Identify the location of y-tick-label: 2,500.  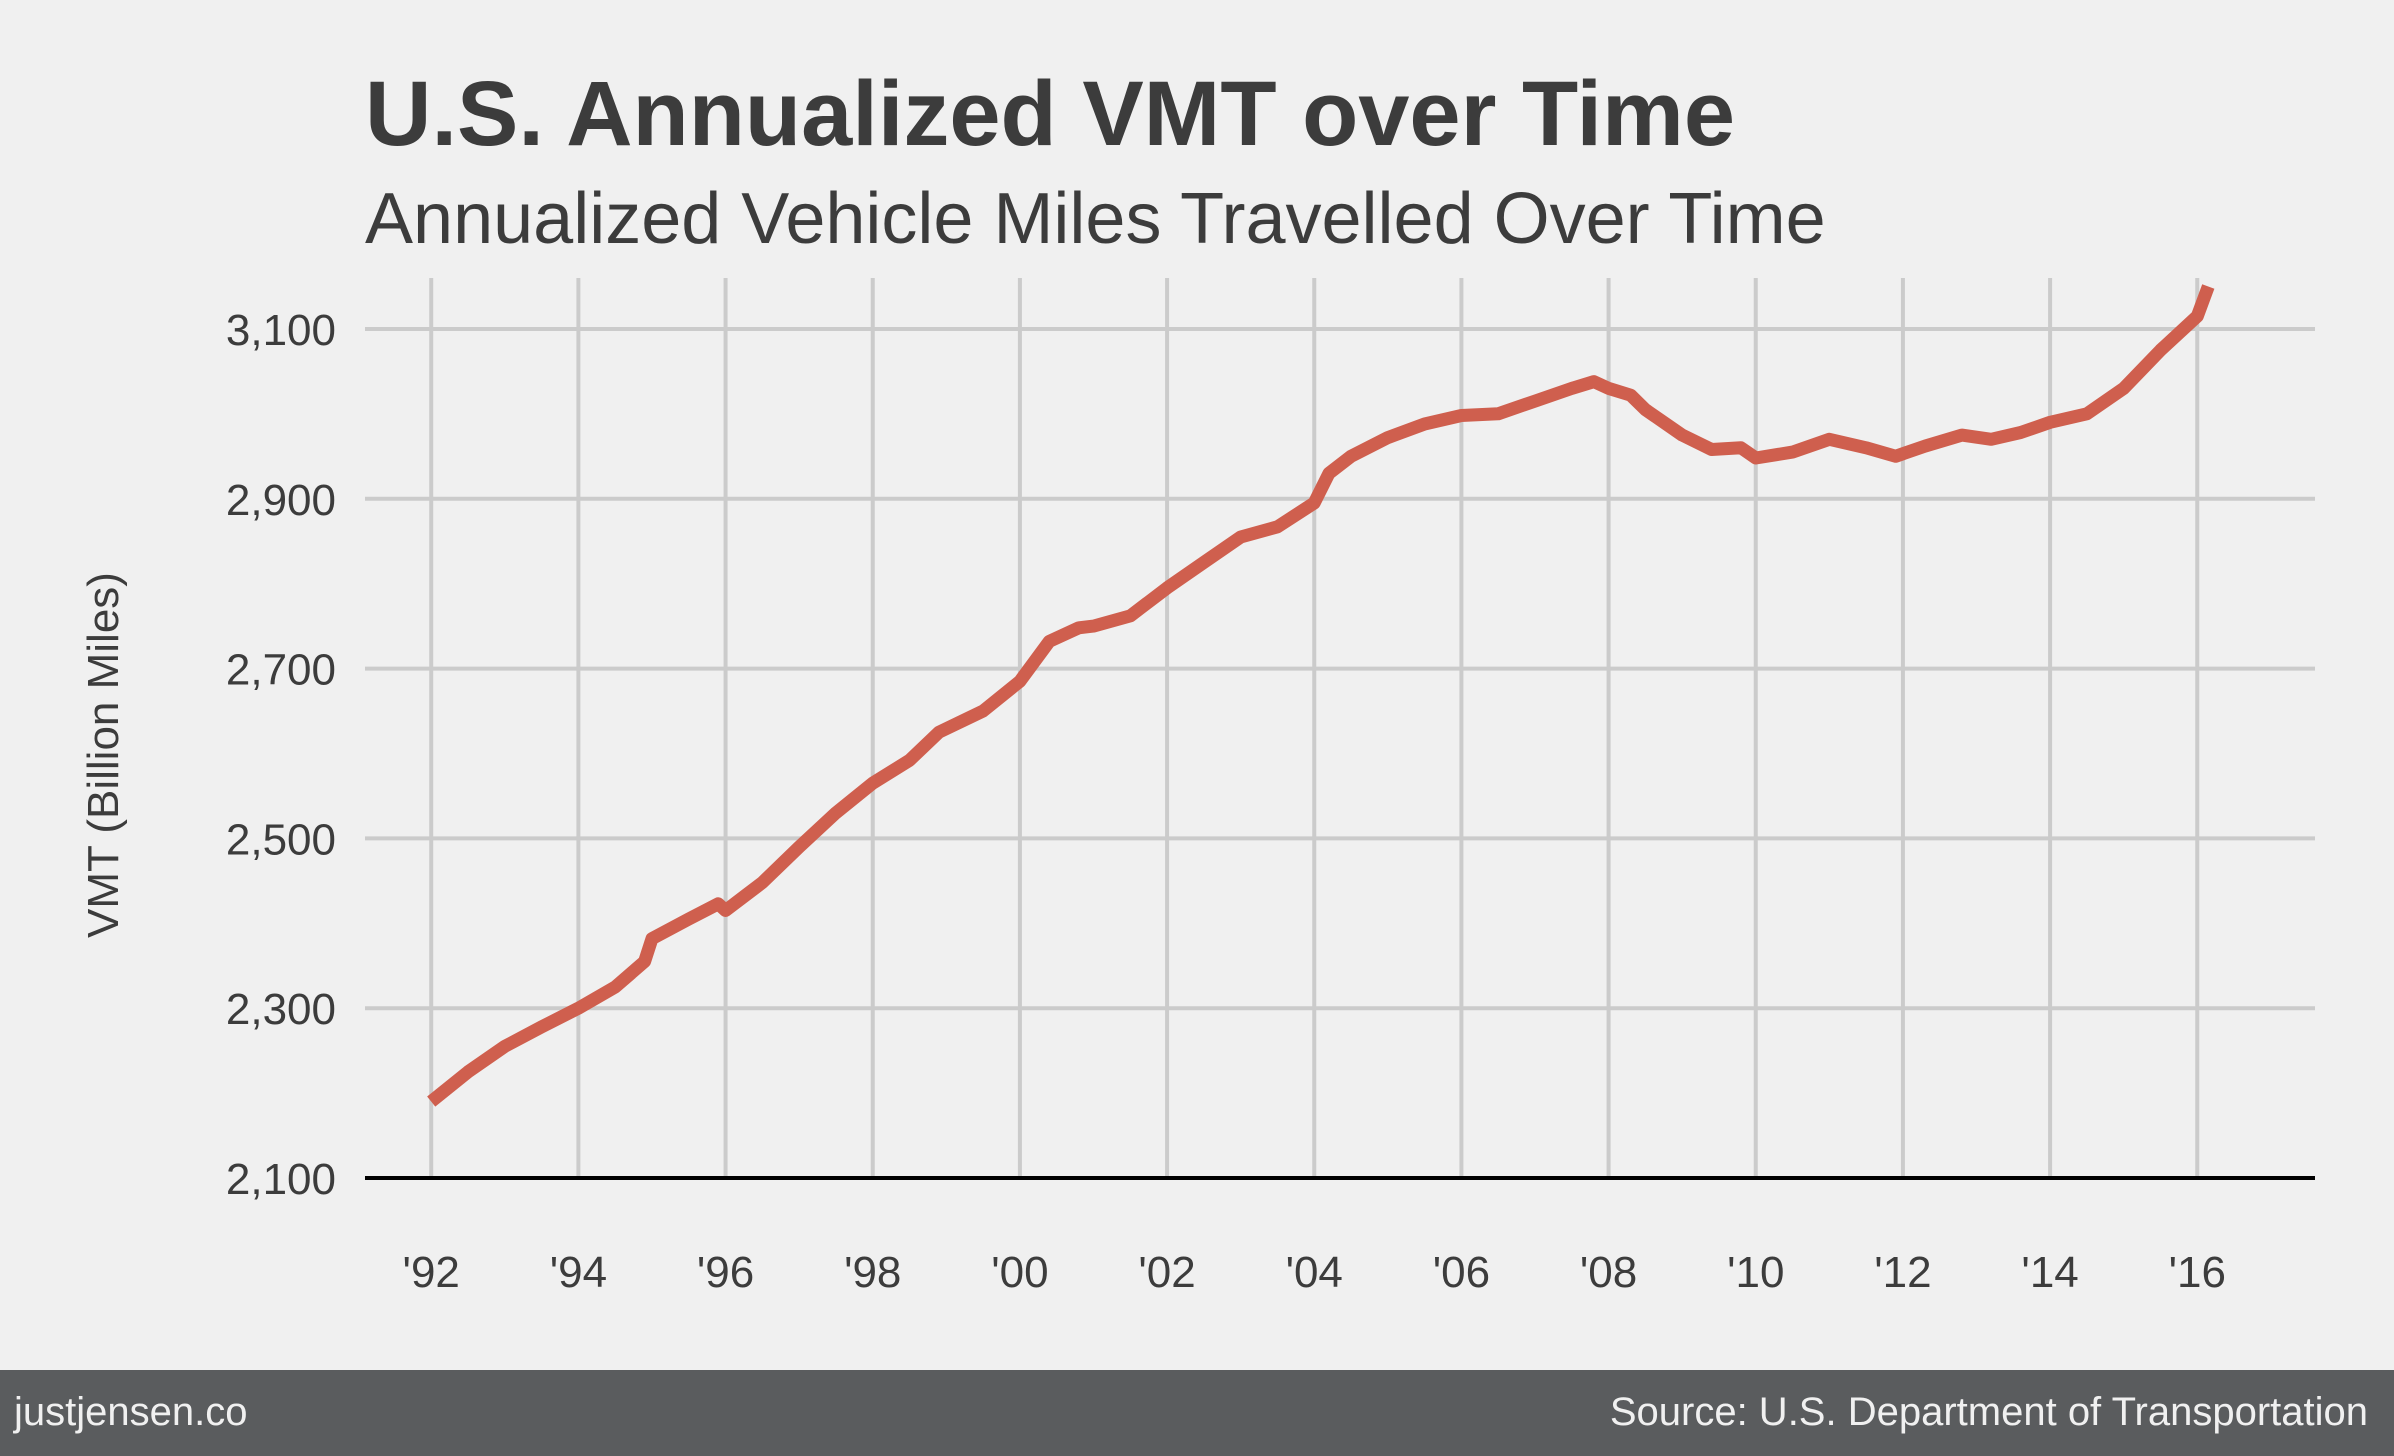
(281, 839).